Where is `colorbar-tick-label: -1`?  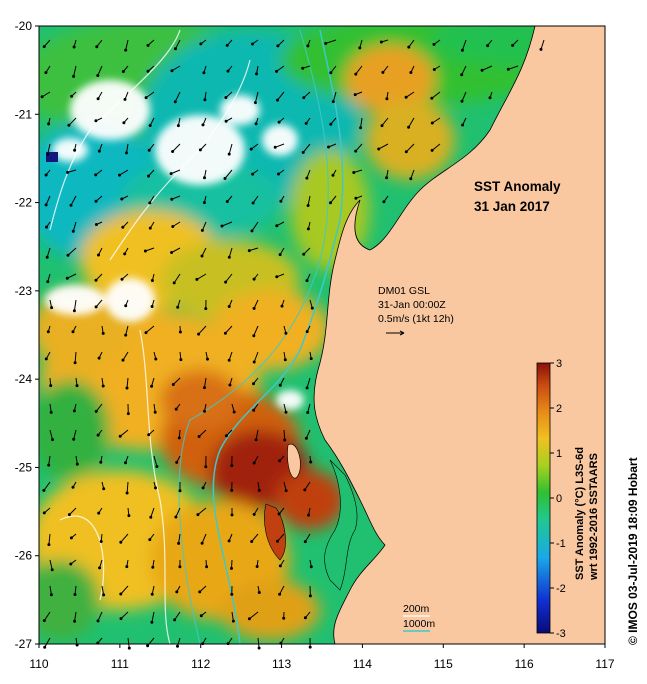 colorbar-tick-label: -1 is located at coordinates (561, 544).